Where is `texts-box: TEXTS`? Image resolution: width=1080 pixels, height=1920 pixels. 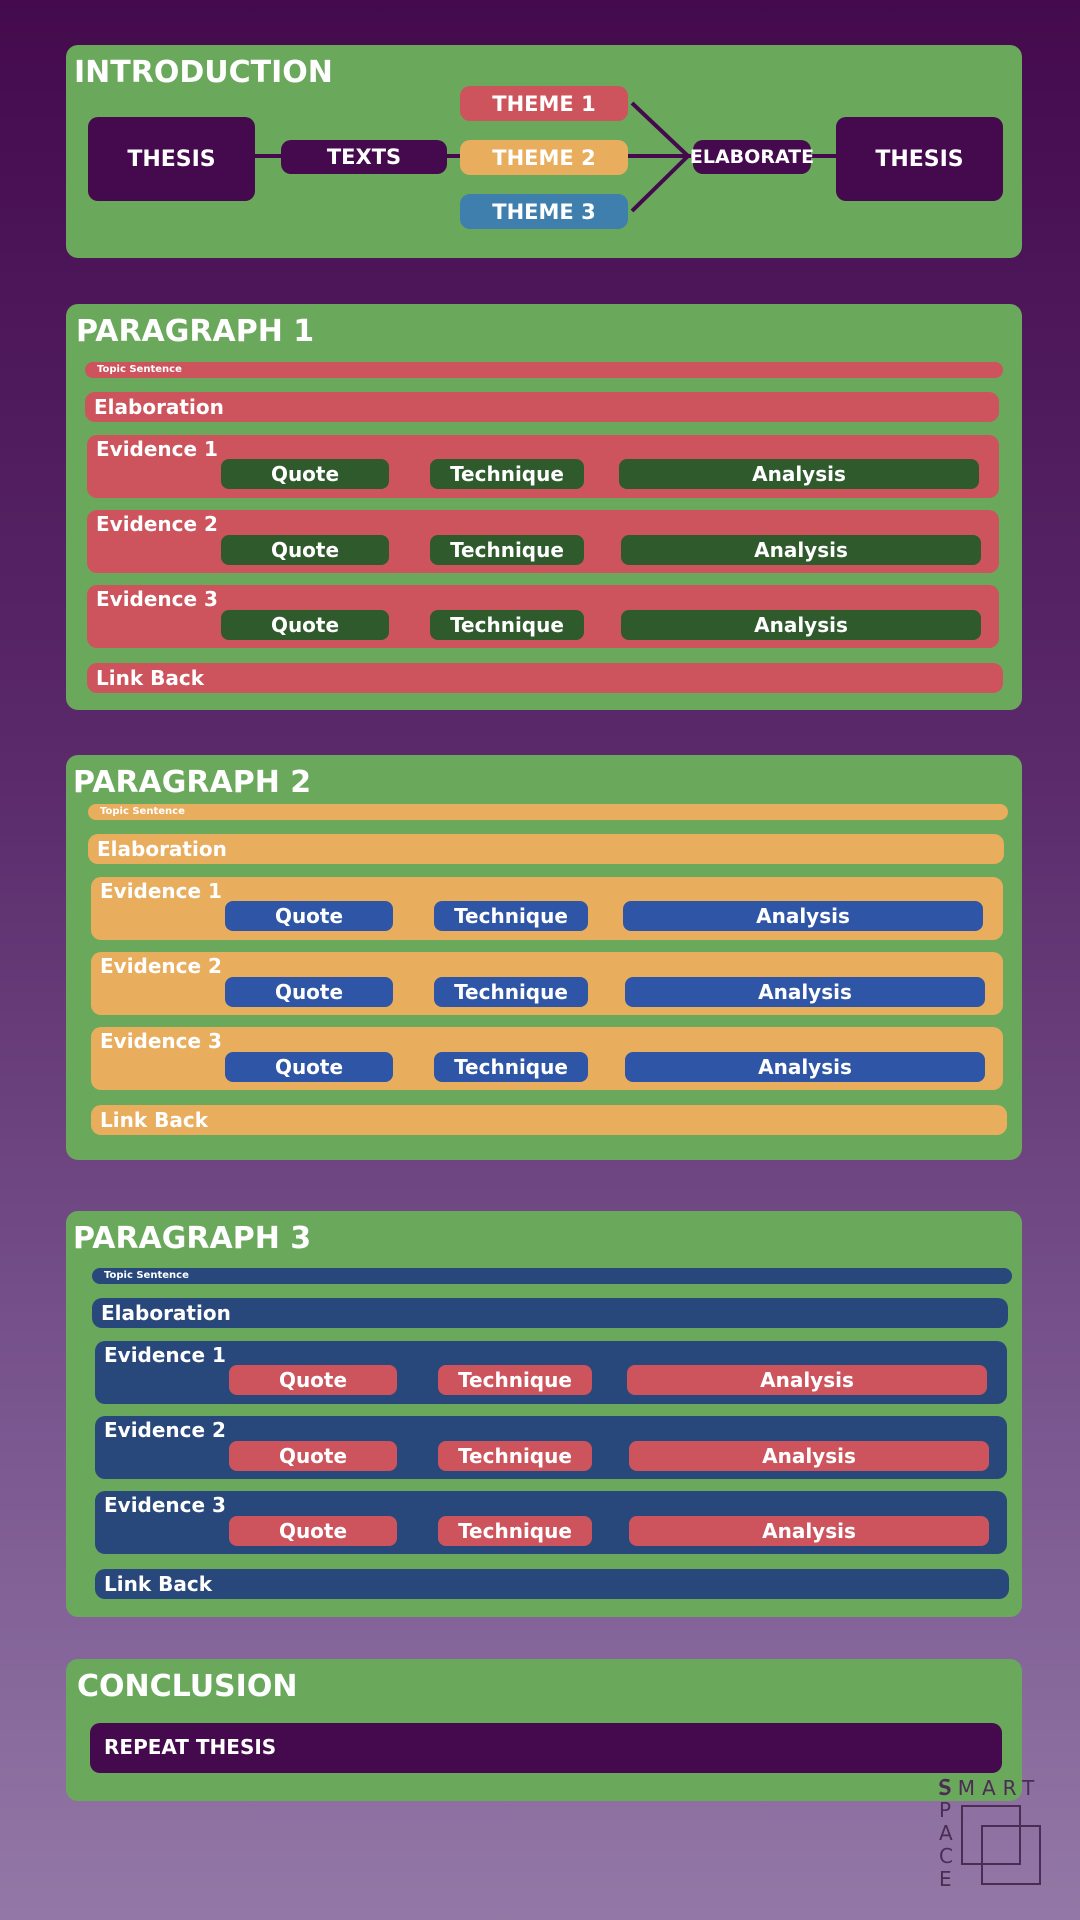
texts-box: TEXTS is located at coordinates (364, 157).